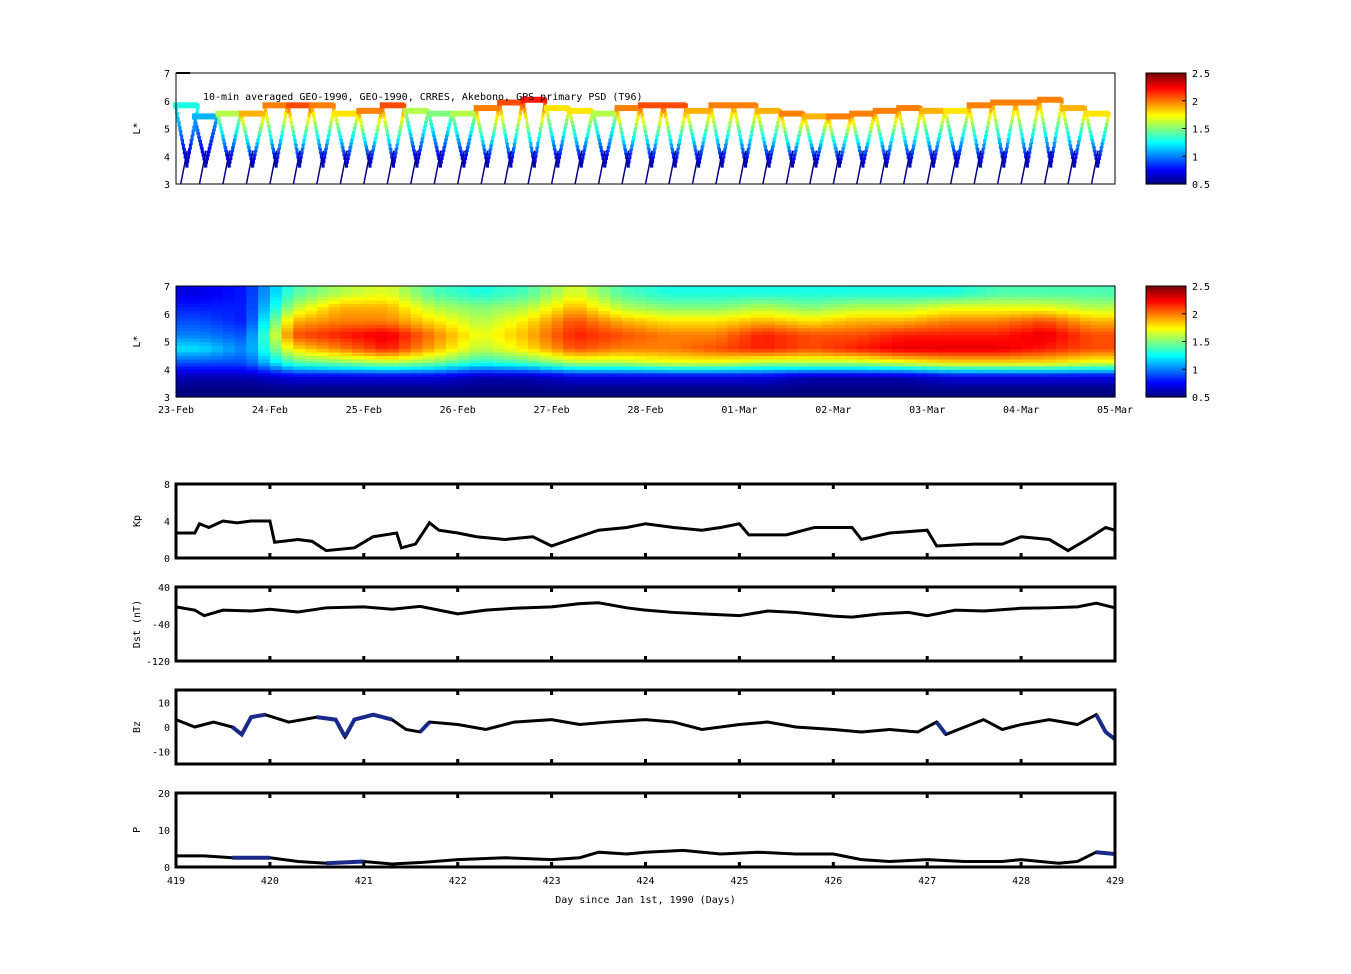 The height and width of the screenshot is (974, 1351). What do you see at coordinates (226, 167) in the screenshot?
I see `psd-trace` at bounding box center [226, 167].